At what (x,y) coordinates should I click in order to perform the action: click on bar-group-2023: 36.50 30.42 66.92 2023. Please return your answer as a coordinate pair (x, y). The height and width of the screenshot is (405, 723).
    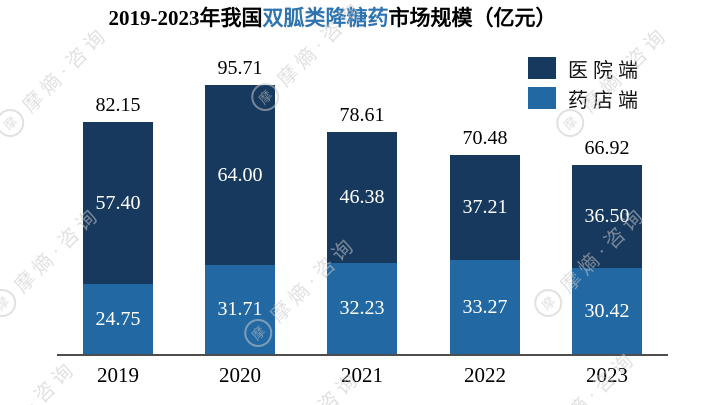
    Looking at the image, I should click on (607, 262).